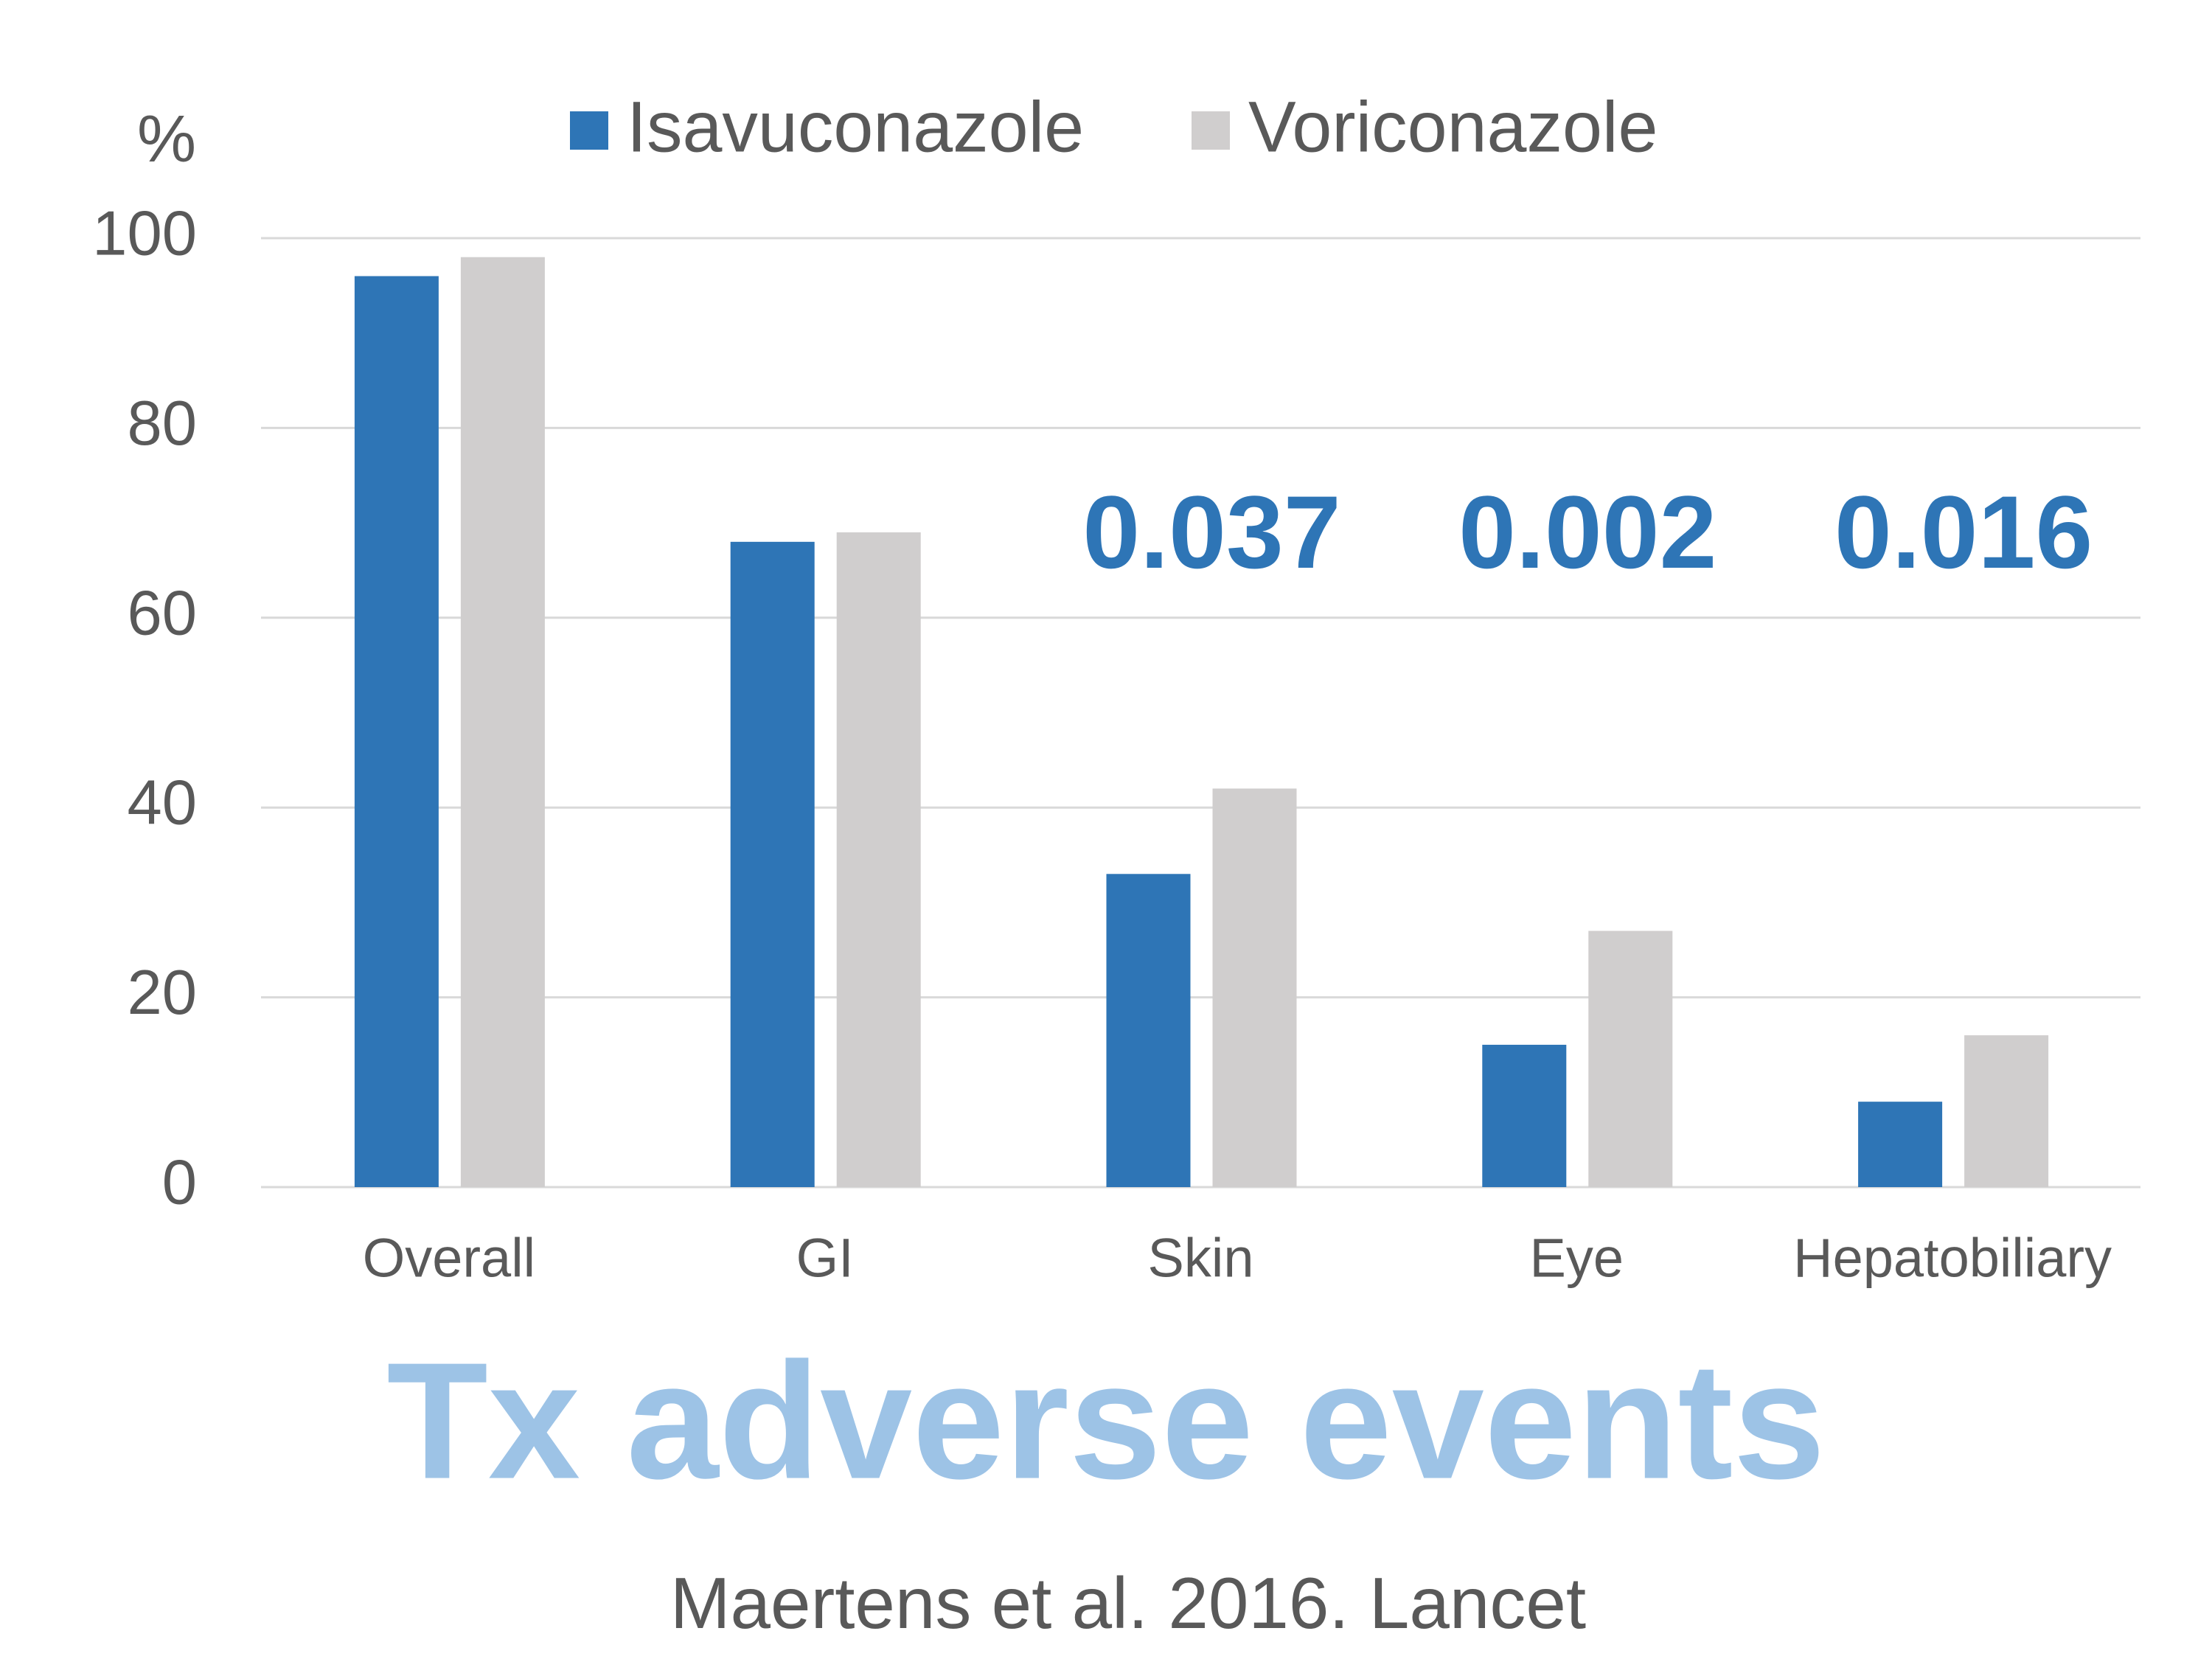  Describe the element at coordinates (1577, 1258) in the screenshot. I see `x-tick-label: Eye` at that location.